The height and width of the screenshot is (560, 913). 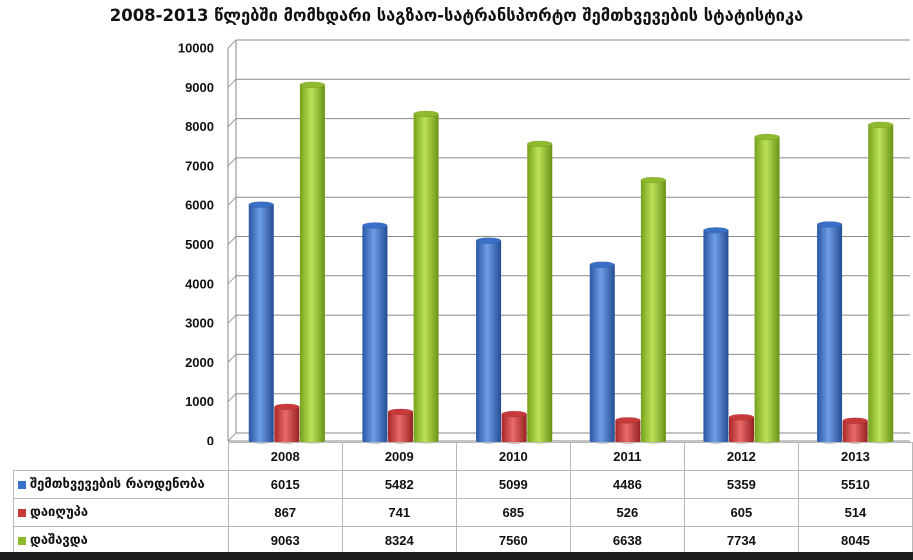 What do you see at coordinates (121, 512) in the screenshot?
I see `series-header: დაიღუპა` at bounding box center [121, 512].